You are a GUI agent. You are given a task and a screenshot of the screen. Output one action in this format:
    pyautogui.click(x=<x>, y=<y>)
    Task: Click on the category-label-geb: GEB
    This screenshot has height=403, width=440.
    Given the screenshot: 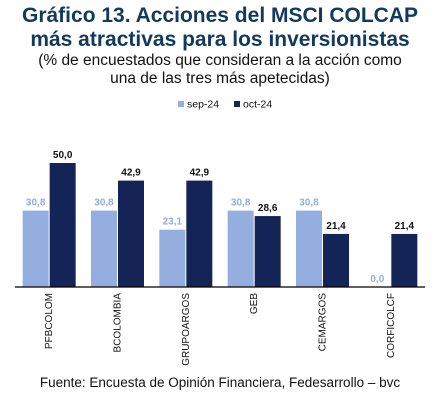 What is the action you would take?
    pyautogui.click(x=254, y=303)
    